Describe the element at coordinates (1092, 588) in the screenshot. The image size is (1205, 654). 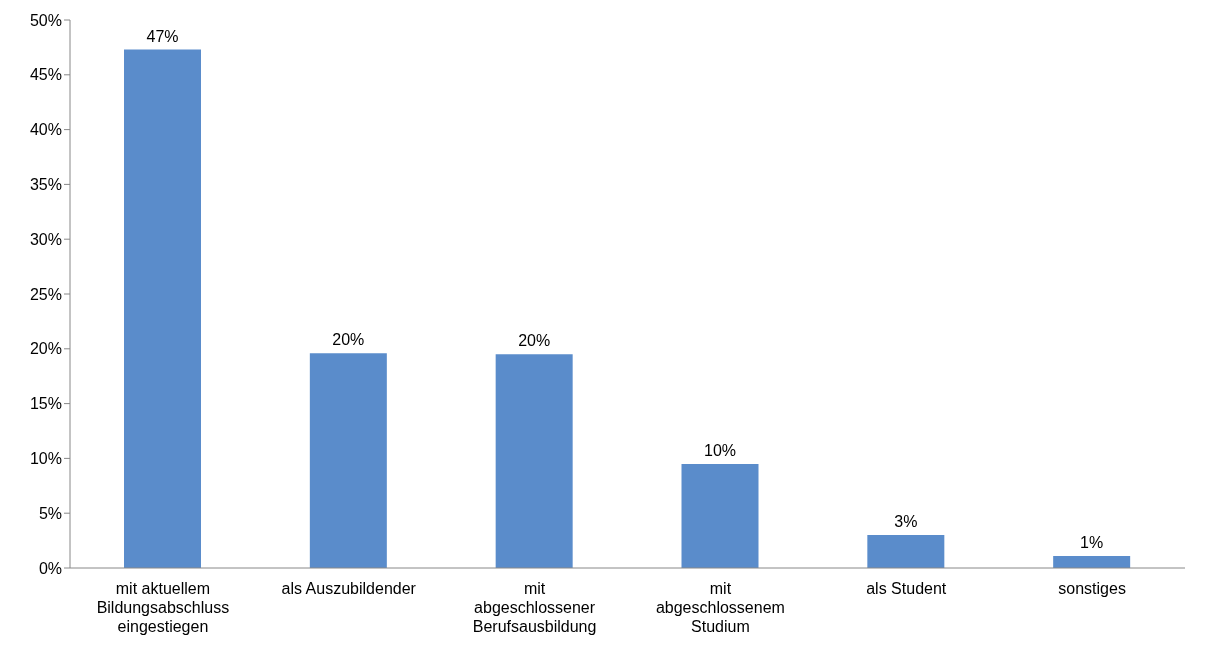
I see `x-tick-label: sonstiges` at that location.